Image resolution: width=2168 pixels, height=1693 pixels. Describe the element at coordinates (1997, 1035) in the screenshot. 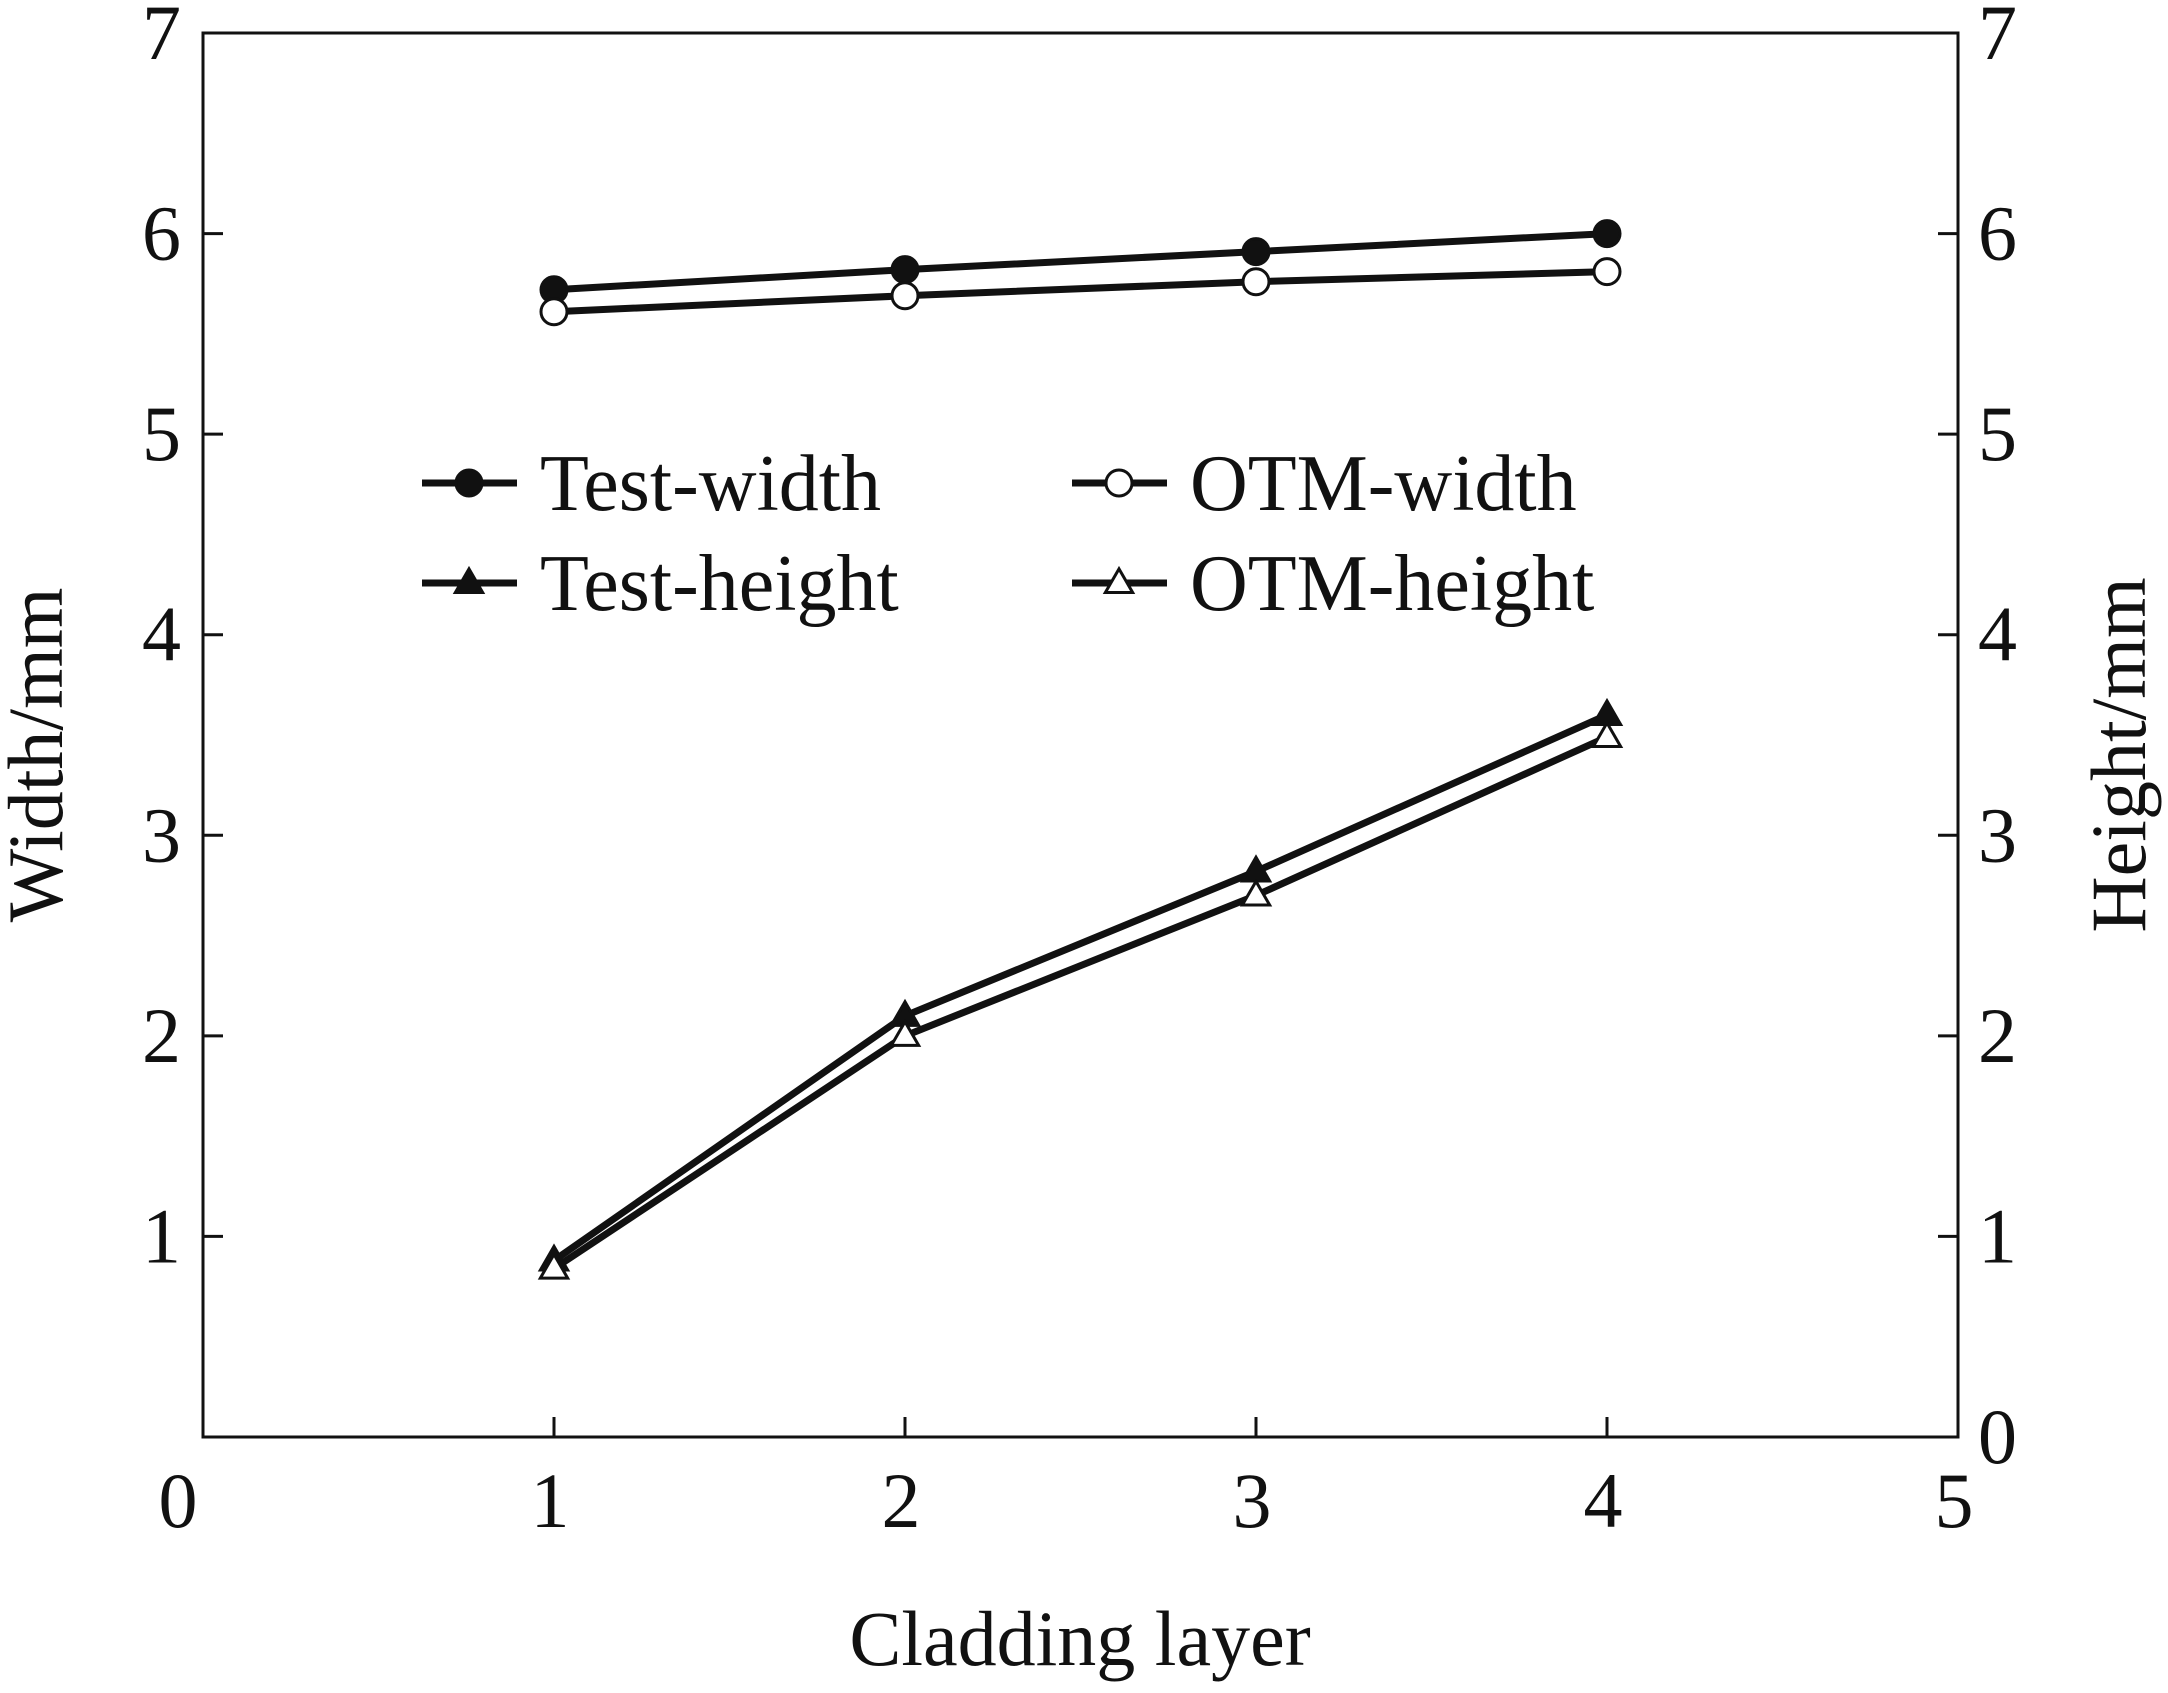

I see `y-right-tick-label-2: 2` at that location.